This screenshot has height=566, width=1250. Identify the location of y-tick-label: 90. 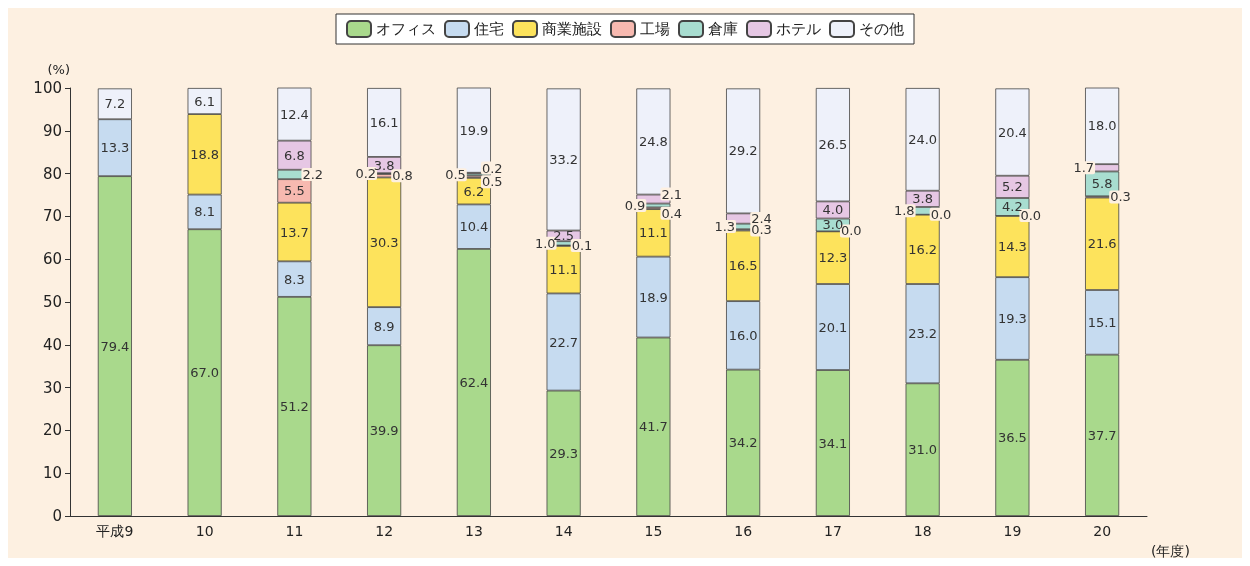
(52, 130).